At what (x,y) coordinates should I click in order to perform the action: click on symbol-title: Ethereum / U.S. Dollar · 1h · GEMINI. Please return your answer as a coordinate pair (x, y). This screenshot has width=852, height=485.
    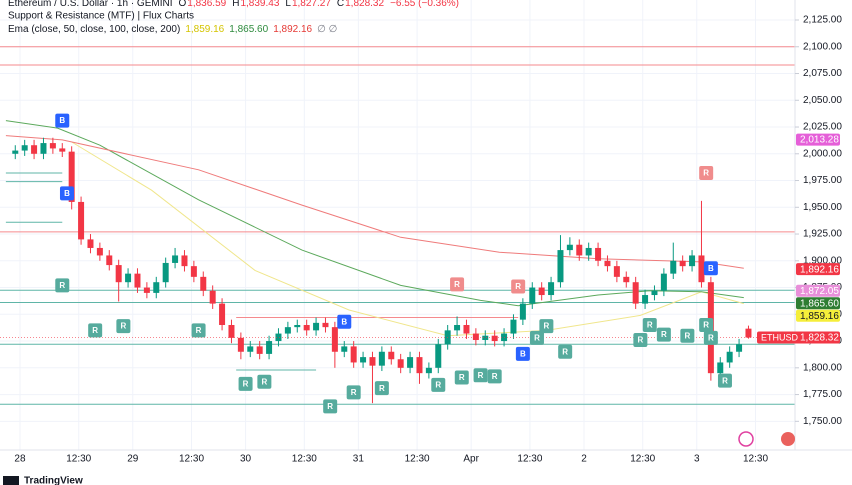
    Looking at the image, I should click on (90, 4).